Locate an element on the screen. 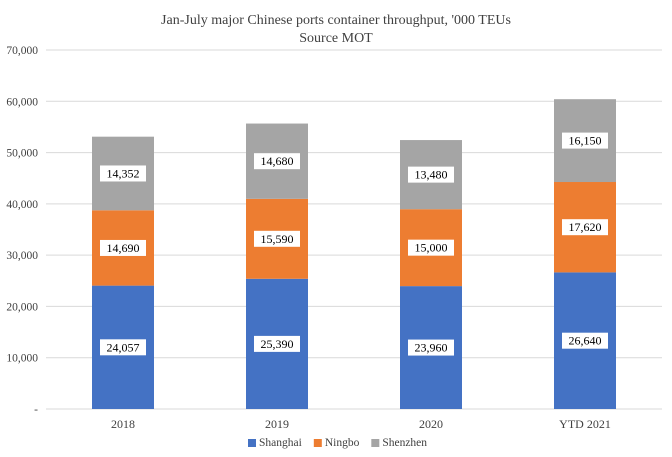  y-tick-label: - is located at coordinates (36, 410).